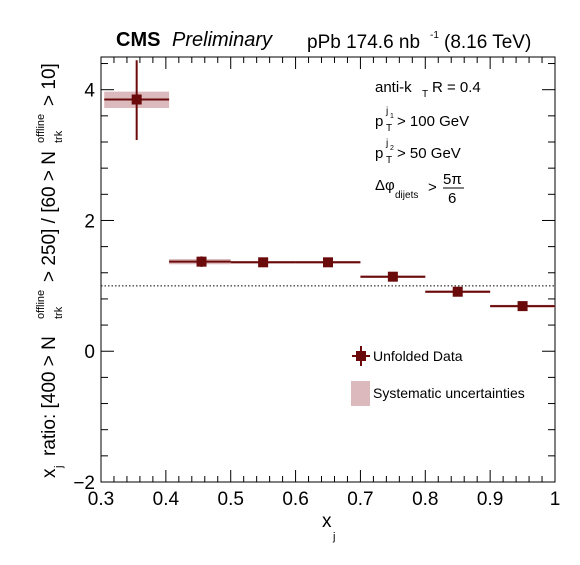 The height and width of the screenshot is (565, 580). I want to click on algo-sub: T, so click(425, 94).